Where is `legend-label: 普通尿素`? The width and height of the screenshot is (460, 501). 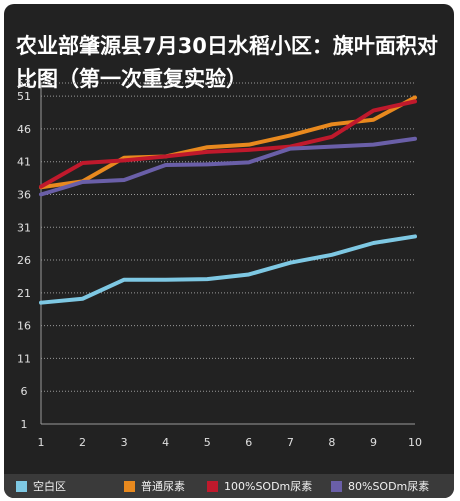
legend-label: 普通尿素 is located at coordinates (163, 486).